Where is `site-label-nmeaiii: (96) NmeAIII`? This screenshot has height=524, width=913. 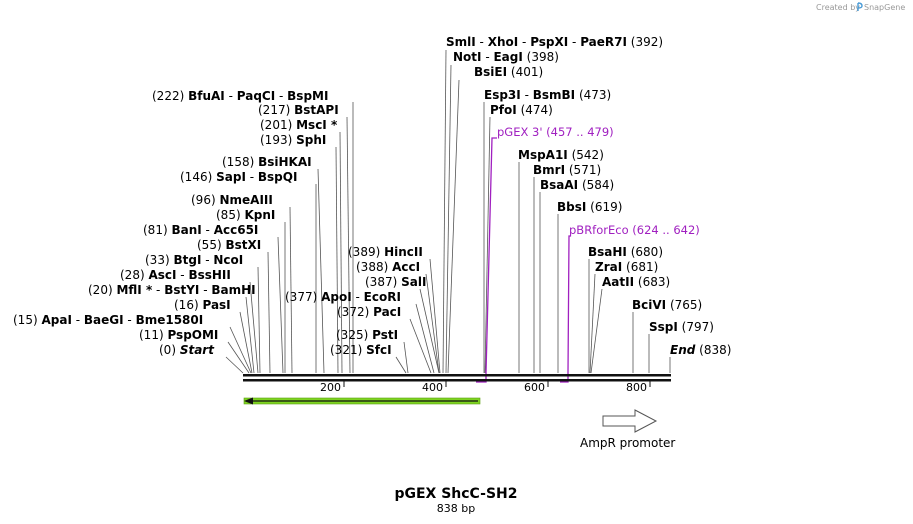
site-label-nmeaiii: (96) NmeAIII is located at coordinates (232, 200).